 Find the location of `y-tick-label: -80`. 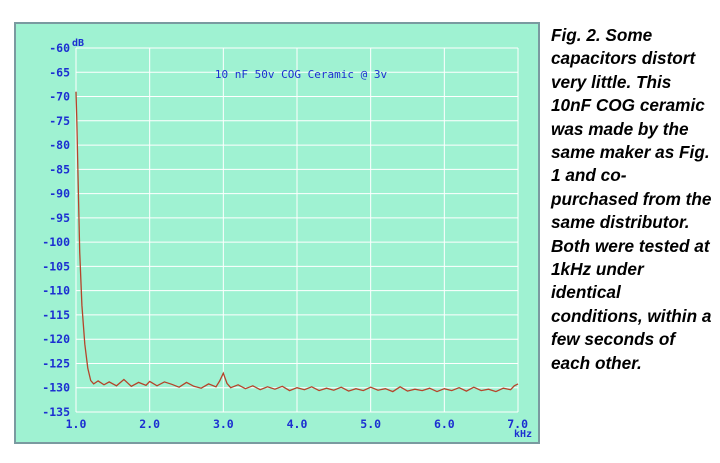

y-tick-label: -80 is located at coordinates (59, 145).